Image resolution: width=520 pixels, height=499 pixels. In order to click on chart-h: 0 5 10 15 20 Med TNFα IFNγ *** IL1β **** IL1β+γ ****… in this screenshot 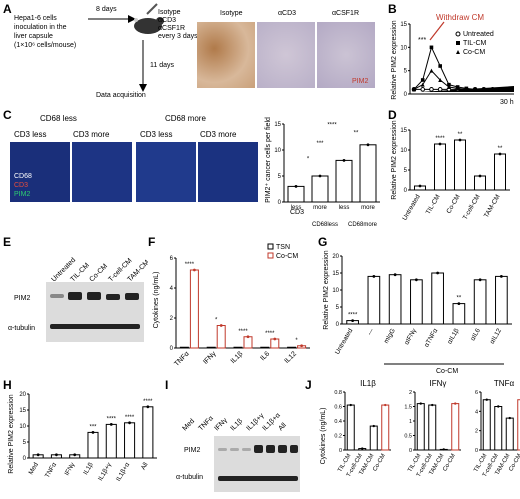, I will do `click(82, 437)`.